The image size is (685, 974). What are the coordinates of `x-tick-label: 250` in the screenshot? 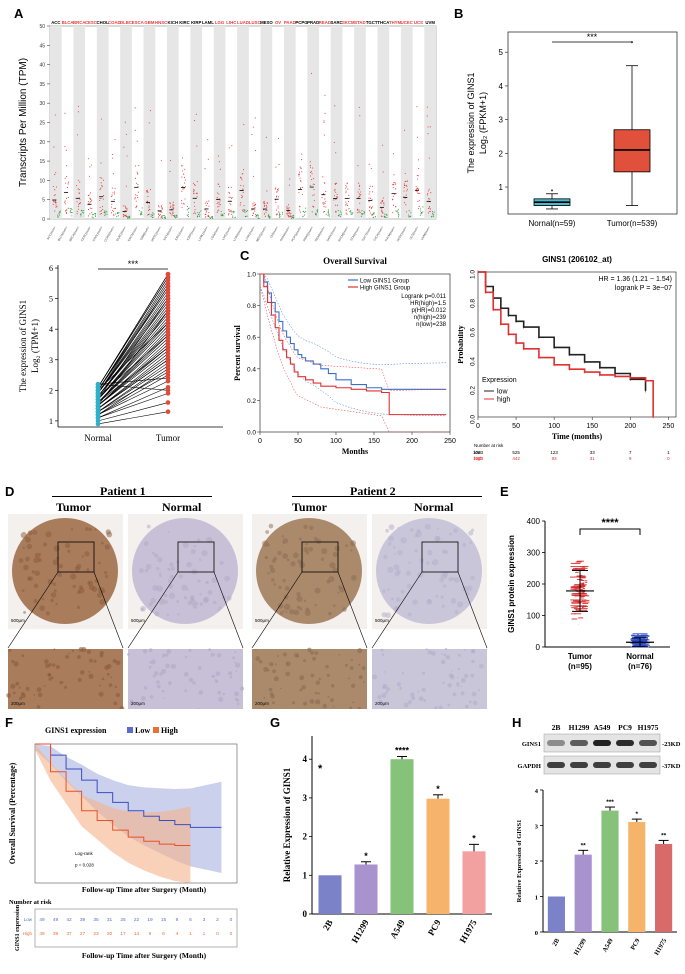 It's located at (669, 426).